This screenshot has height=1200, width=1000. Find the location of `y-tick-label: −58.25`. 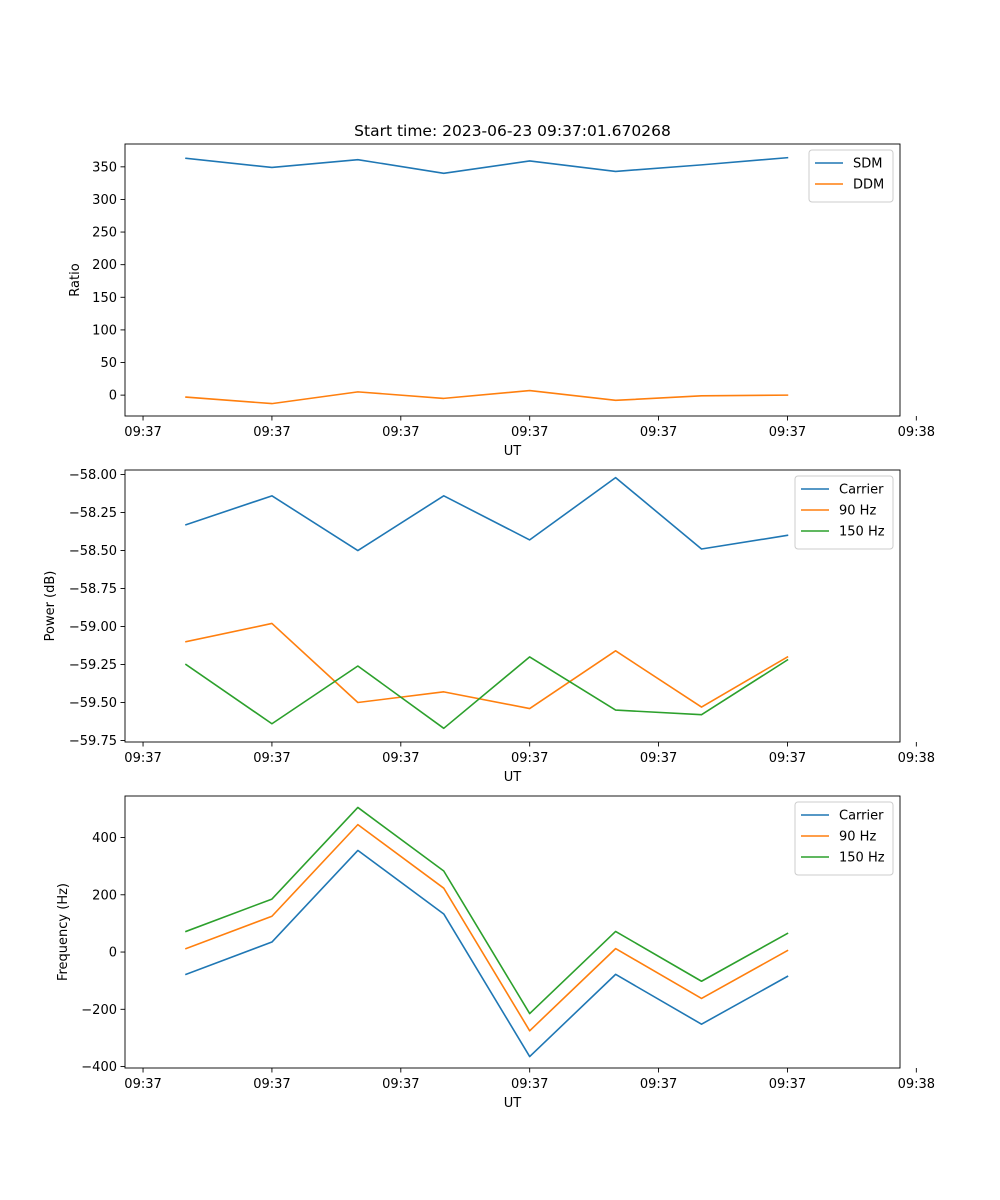

y-tick-label: −58.25 is located at coordinates (93, 513).